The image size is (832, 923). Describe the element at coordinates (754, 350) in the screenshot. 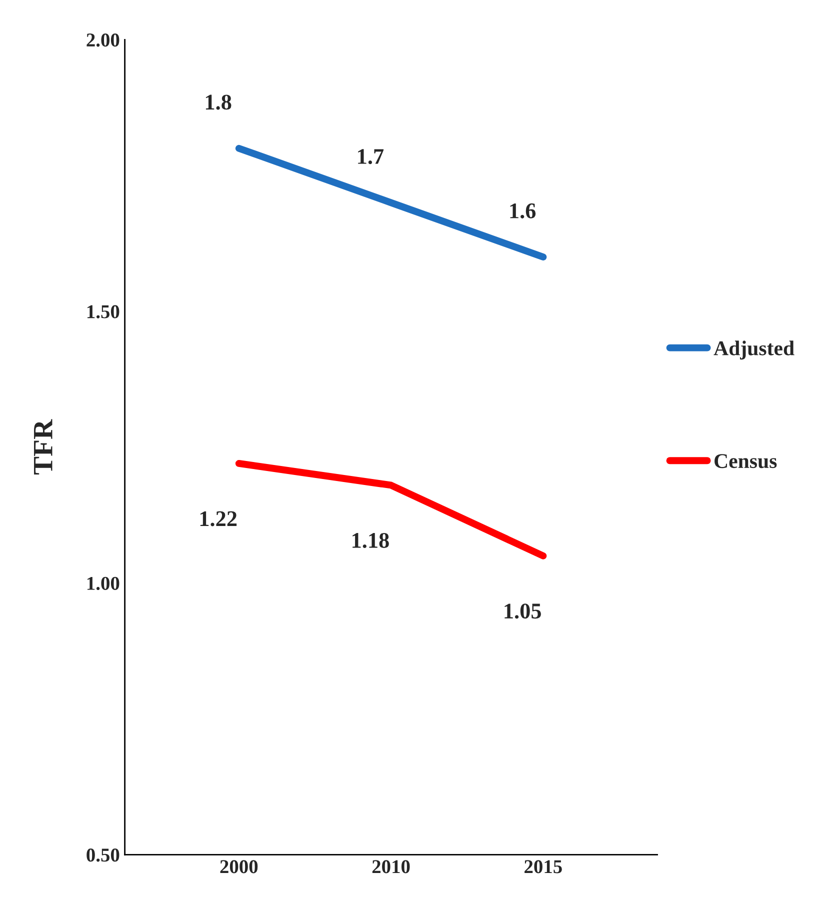

I see `legend-label: Adjusted` at that location.